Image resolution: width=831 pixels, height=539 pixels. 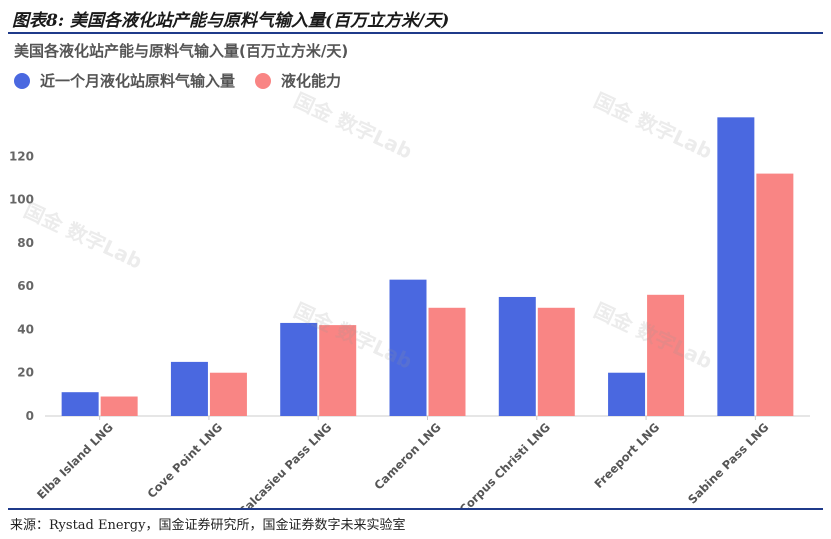 I want to click on x-tick-label: Freeport LNG, so click(x=626, y=455).